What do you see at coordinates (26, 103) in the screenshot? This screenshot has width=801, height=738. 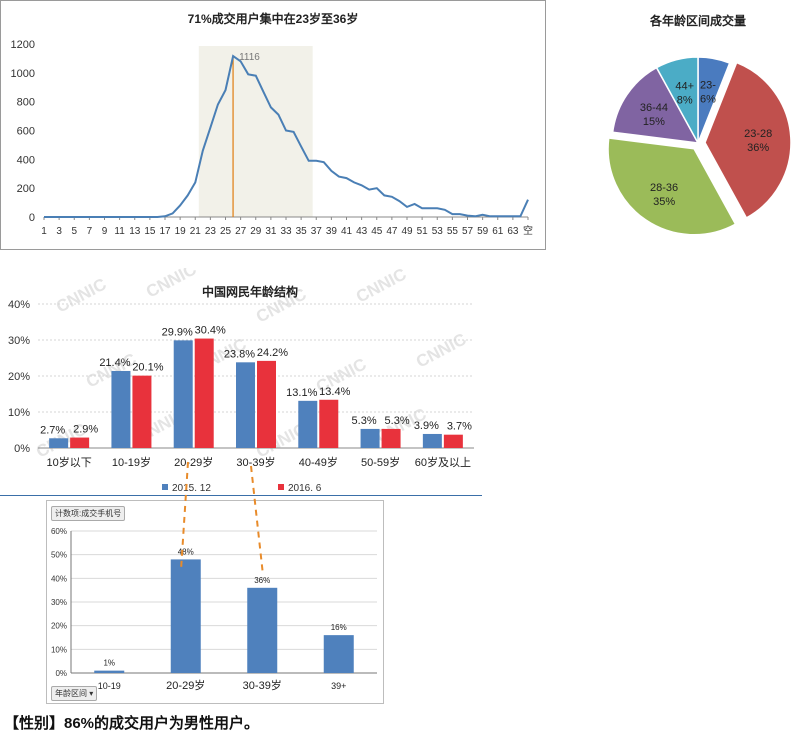 I see `y-tick-label: 800` at bounding box center [26, 103].